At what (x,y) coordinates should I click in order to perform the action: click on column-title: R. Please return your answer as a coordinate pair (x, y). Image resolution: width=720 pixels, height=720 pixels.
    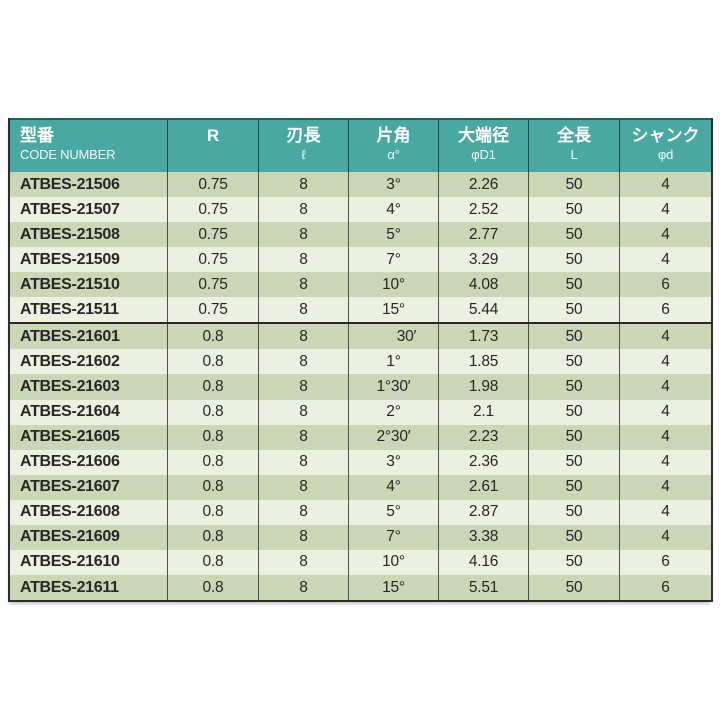
    Looking at the image, I should click on (213, 135).